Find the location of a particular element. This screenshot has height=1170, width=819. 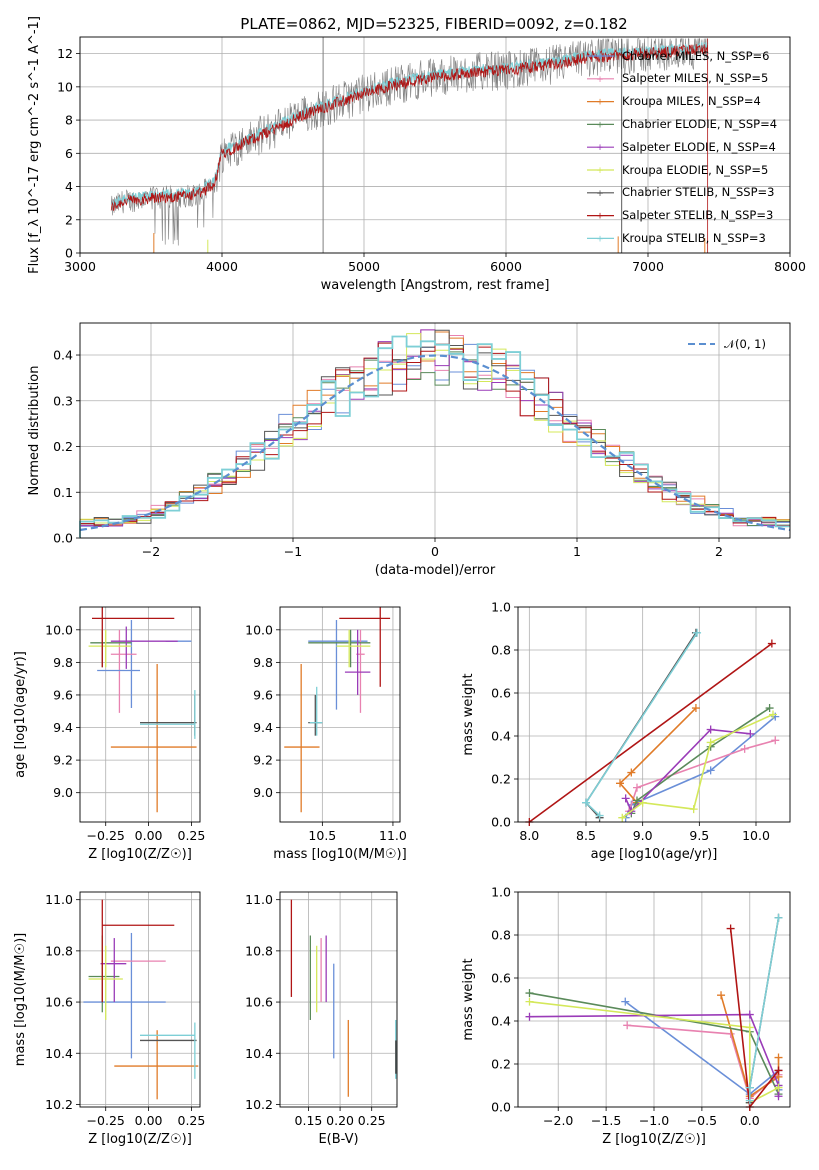

x-tick-label: 0 is located at coordinates (435, 551).